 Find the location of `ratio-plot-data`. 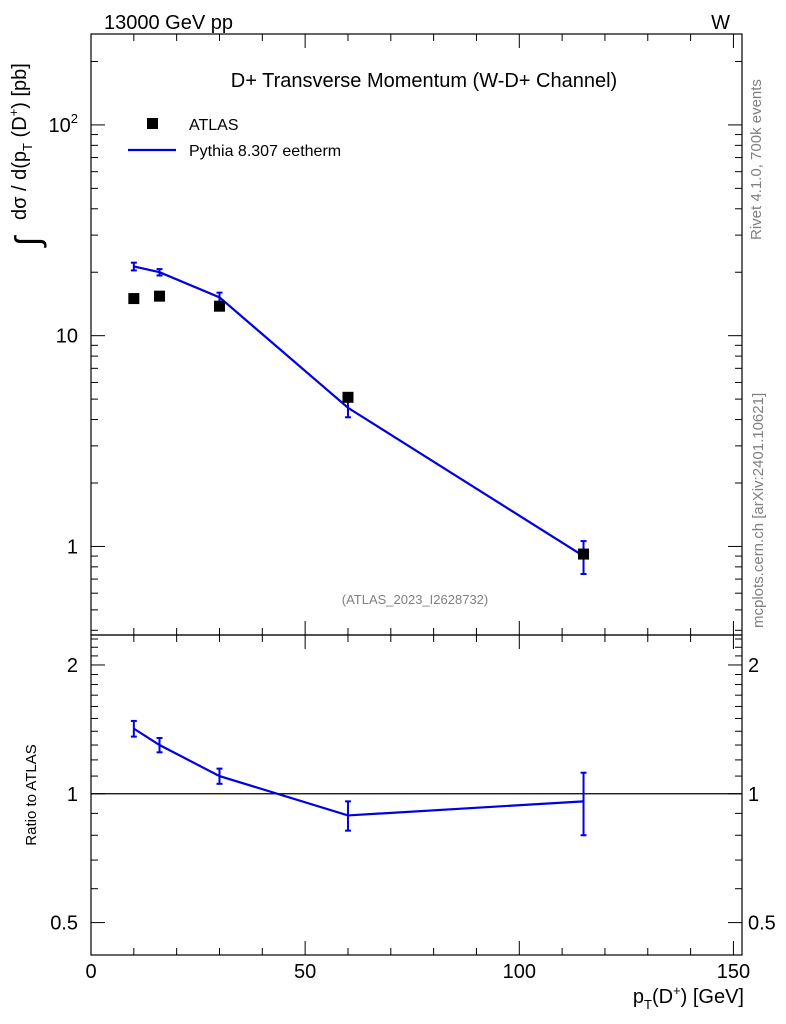

ratio-plot-data is located at coordinates (416, 778).